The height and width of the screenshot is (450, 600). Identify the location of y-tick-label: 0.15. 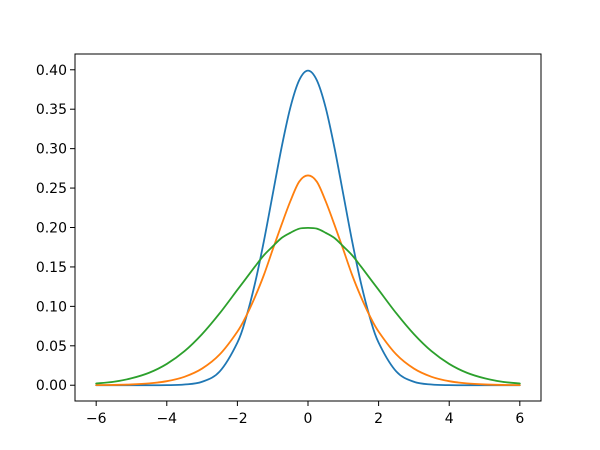
(51, 268).